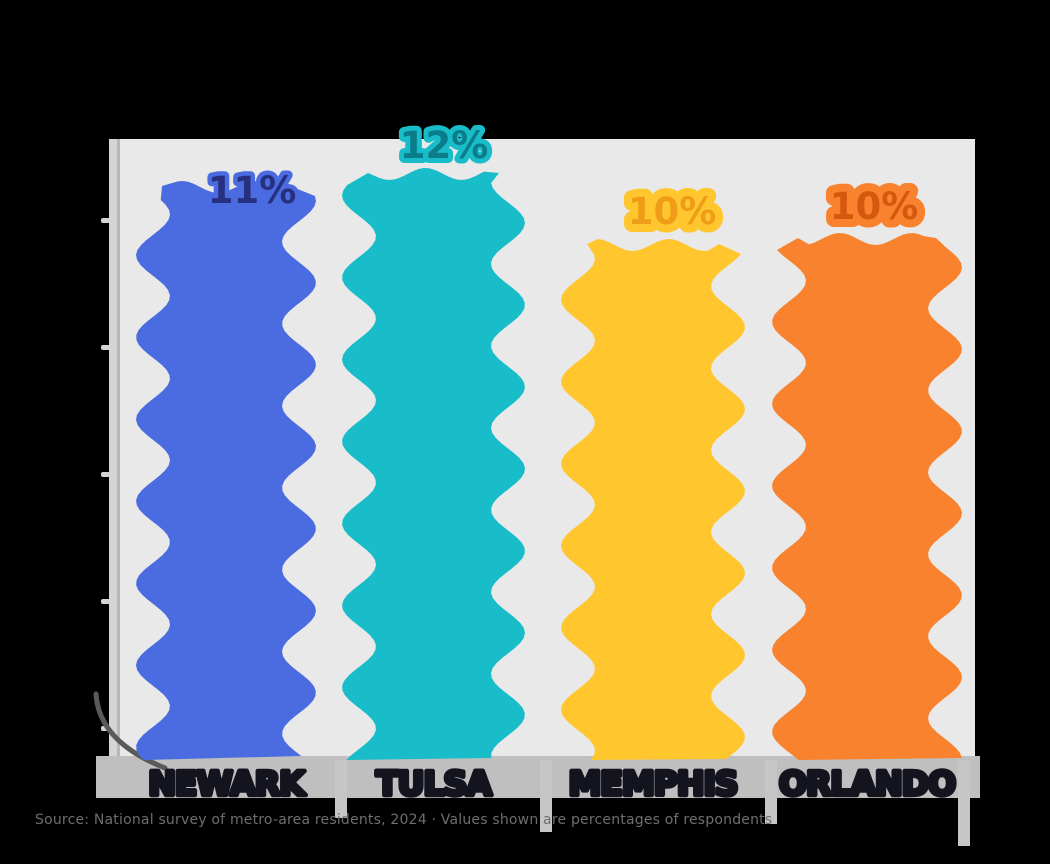 The width and height of the screenshot is (1050, 864). I want to click on bar-newark, so click(226, 470).